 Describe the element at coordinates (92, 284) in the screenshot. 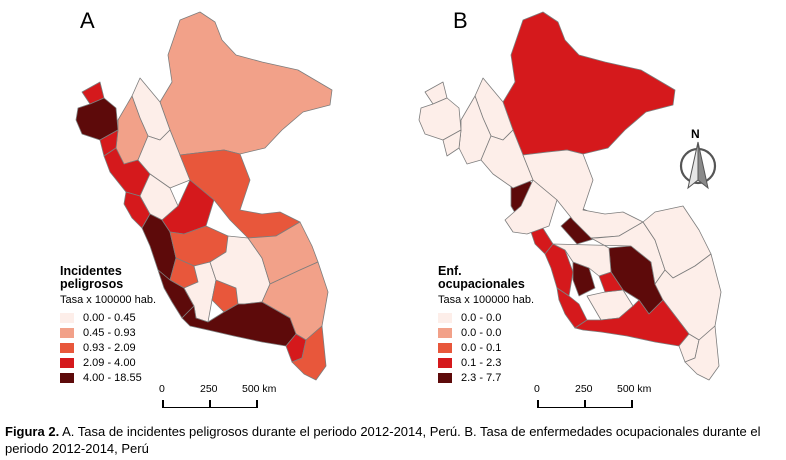

I see `legend-a-title-line2: peligrosos` at that location.